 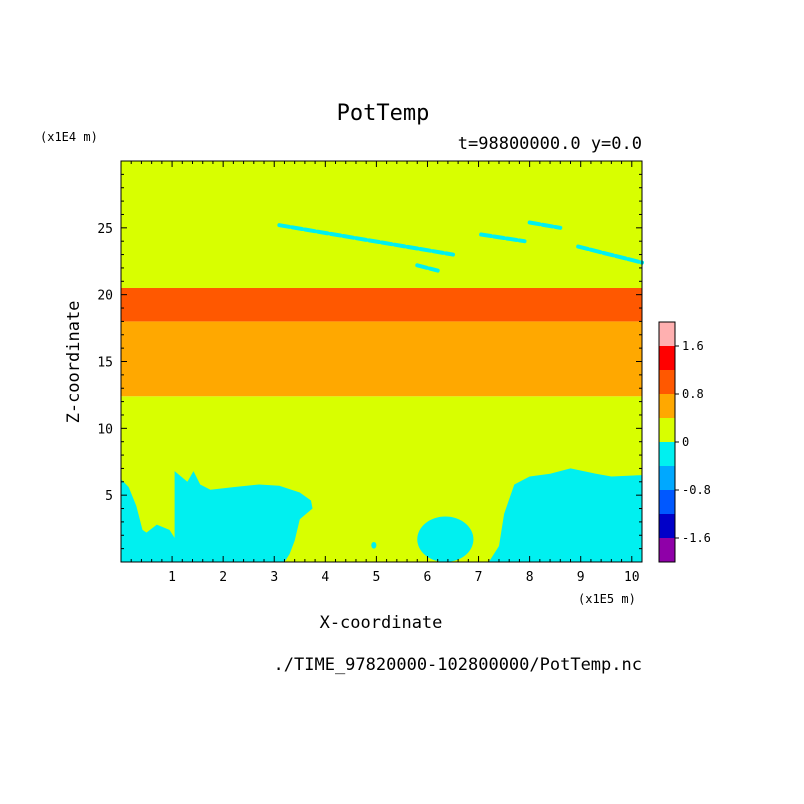 What do you see at coordinates (581, 577) in the screenshot?
I see `x-tick-label: 9` at bounding box center [581, 577].